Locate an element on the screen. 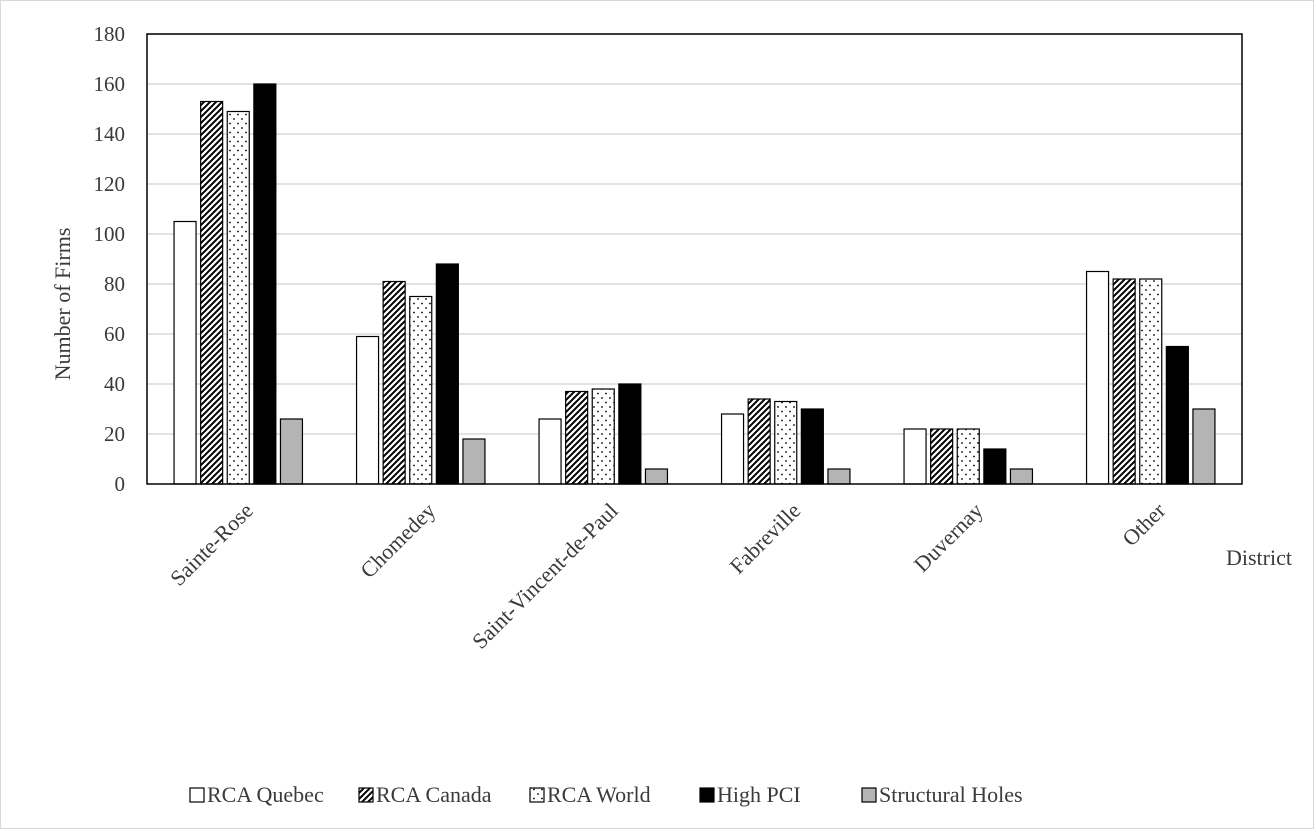 The width and height of the screenshot is (1316, 831). bar-high-pci-other is located at coordinates (1177, 415).